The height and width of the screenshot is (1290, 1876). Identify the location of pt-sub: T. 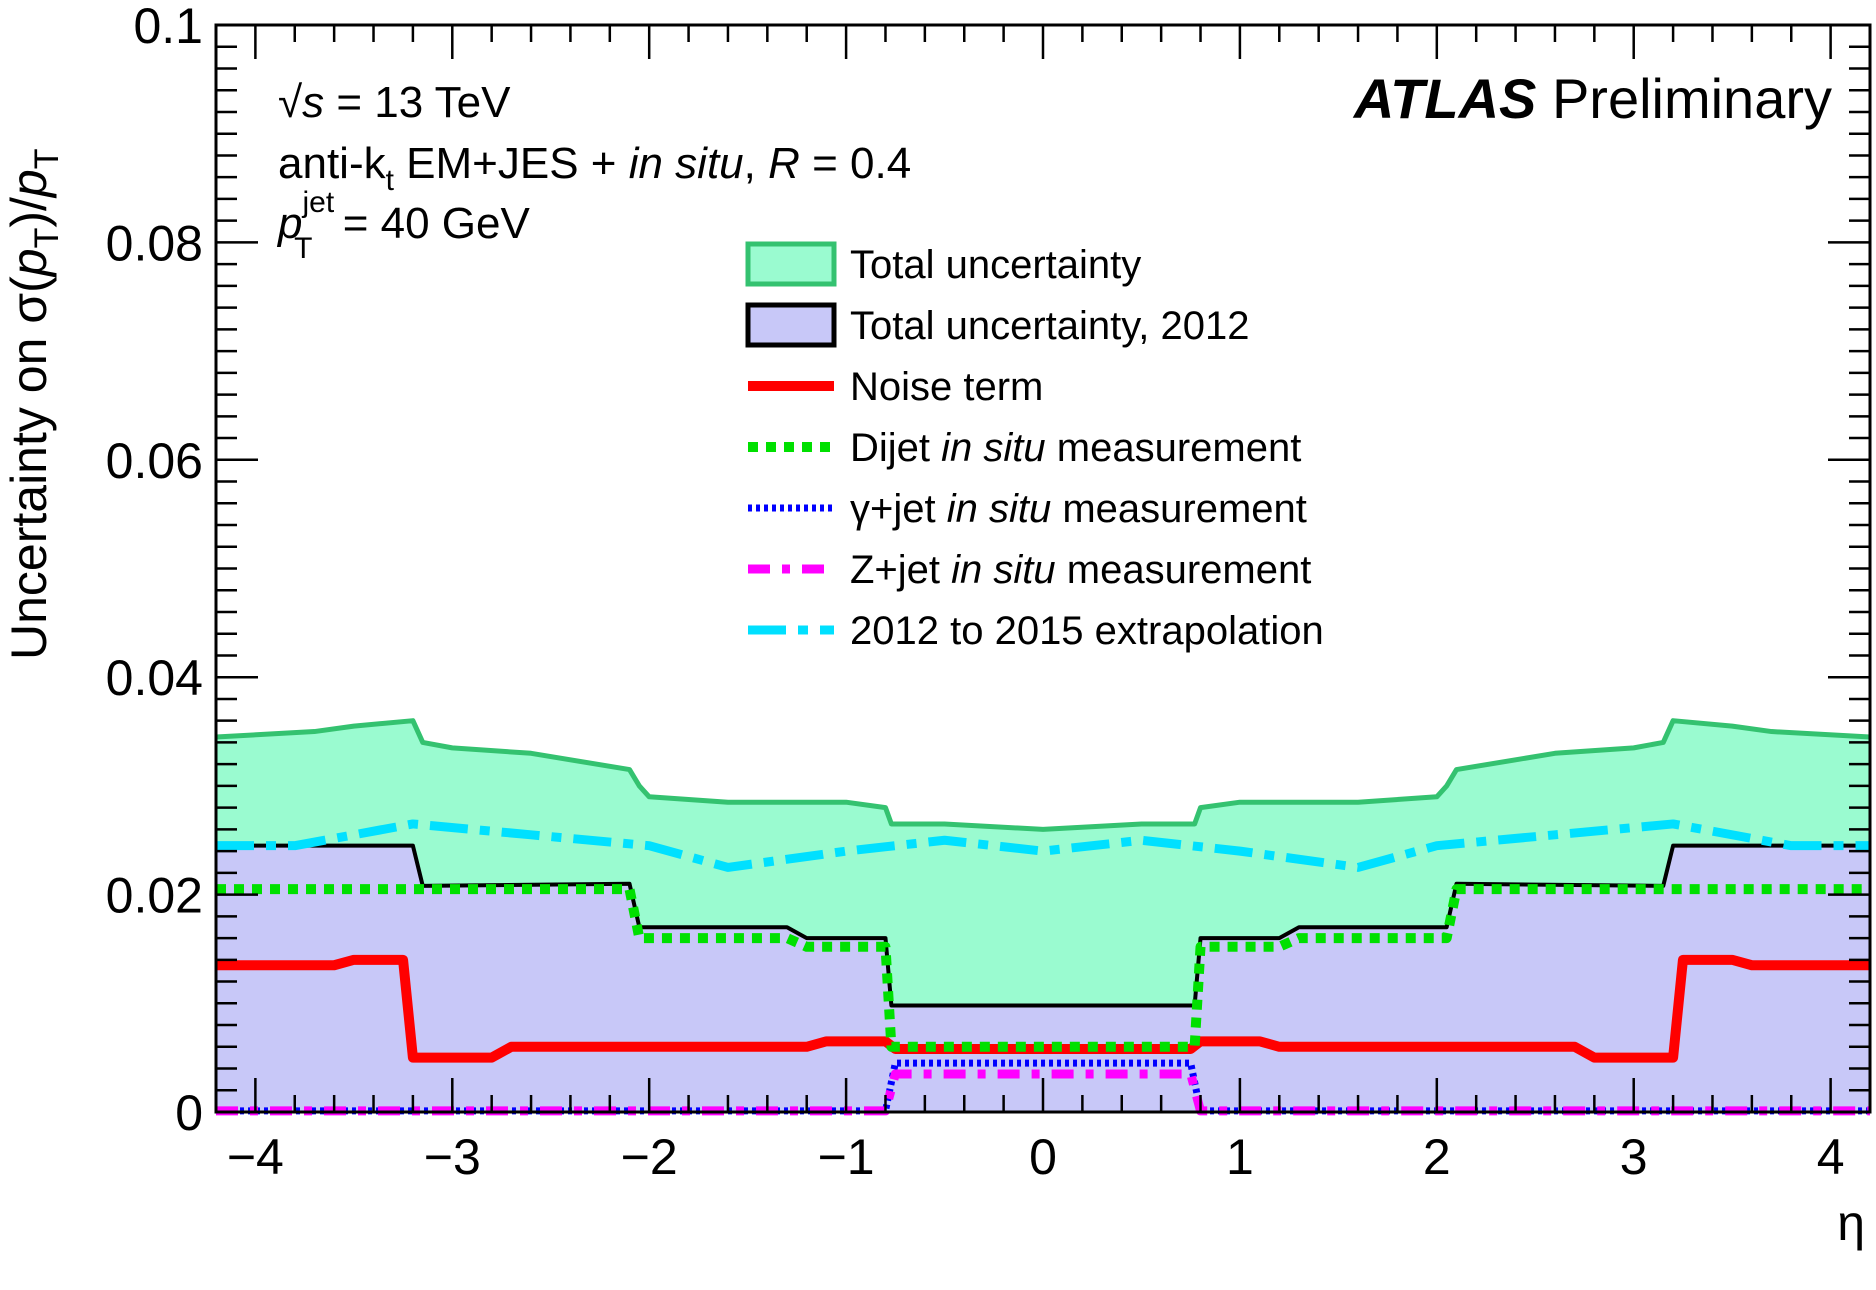
(303, 248).